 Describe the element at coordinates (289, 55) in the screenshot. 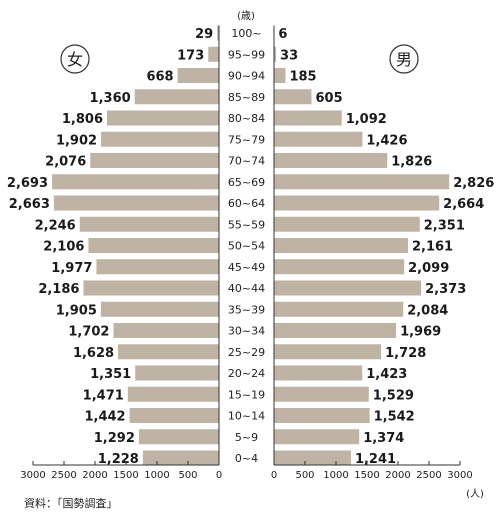

I see `male-value-label: 33` at that location.